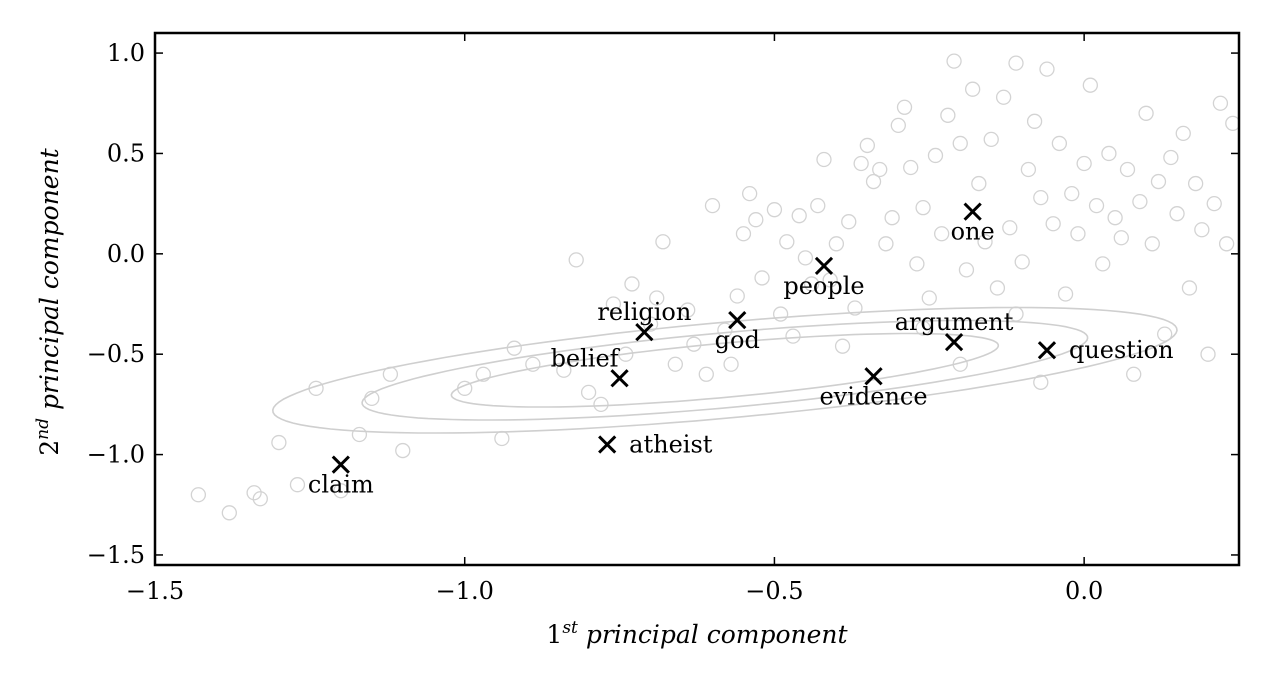 The height and width of the screenshot is (684, 1272). Describe the element at coordinates (126, 153) in the screenshot. I see `y-tick-label: 0.5` at that location.